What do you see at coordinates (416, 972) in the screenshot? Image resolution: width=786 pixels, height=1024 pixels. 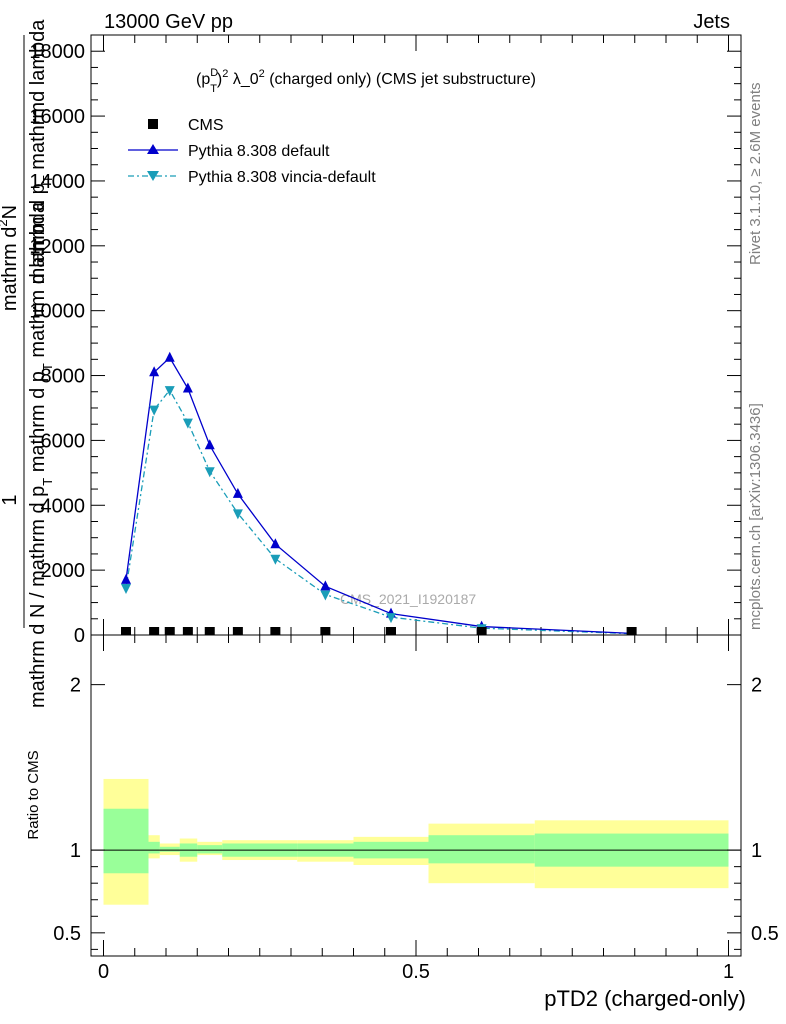 I see `x-tick-label: 0.5` at bounding box center [416, 972].